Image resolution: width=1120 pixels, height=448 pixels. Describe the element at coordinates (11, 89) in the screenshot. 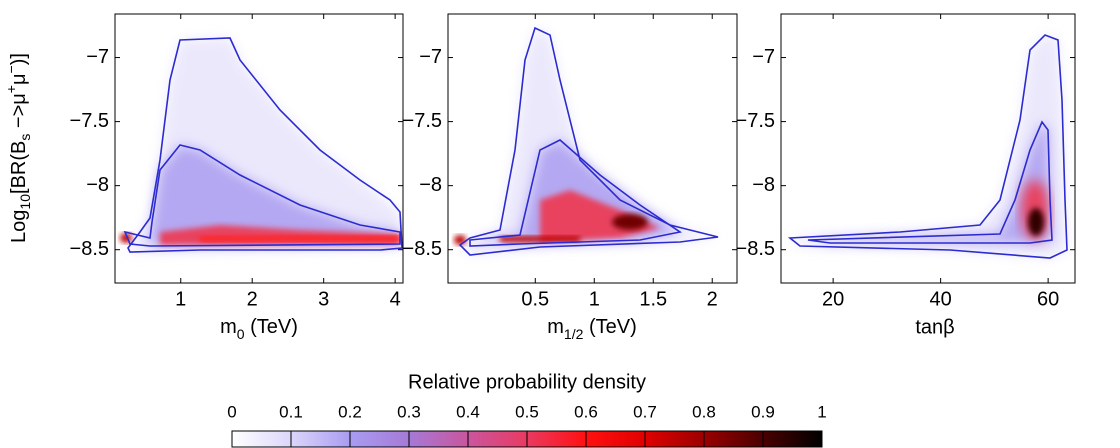

I see `label-part: +` at that location.